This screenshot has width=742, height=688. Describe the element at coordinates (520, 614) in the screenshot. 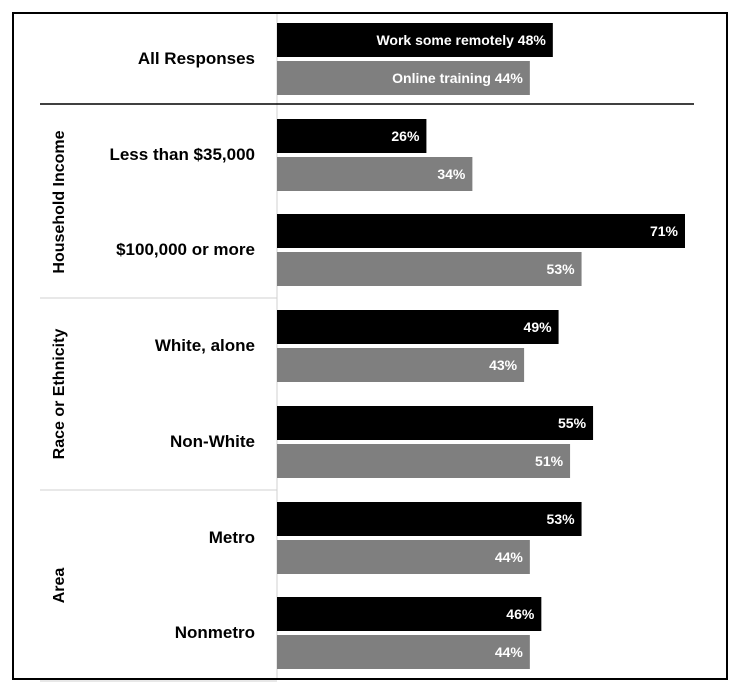

I see `bar-data-label: 46%` at that location.